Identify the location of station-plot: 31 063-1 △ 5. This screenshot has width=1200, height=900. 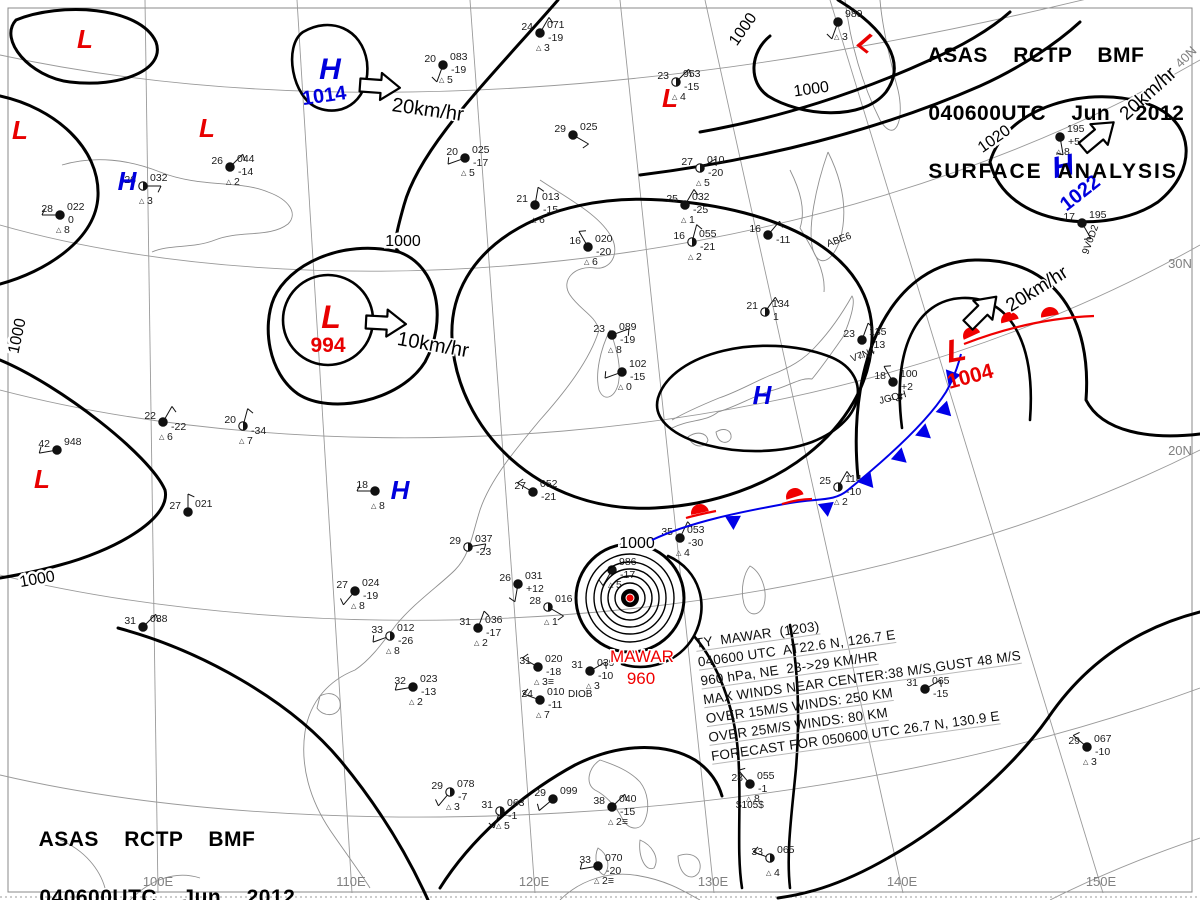
(502, 814).